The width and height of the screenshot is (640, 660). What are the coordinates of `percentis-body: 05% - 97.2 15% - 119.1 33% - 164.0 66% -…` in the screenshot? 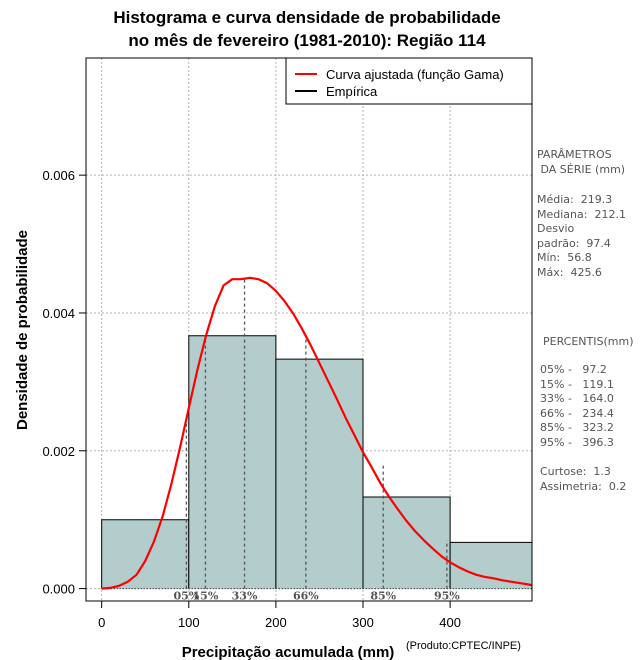 It's located at (577, 406).